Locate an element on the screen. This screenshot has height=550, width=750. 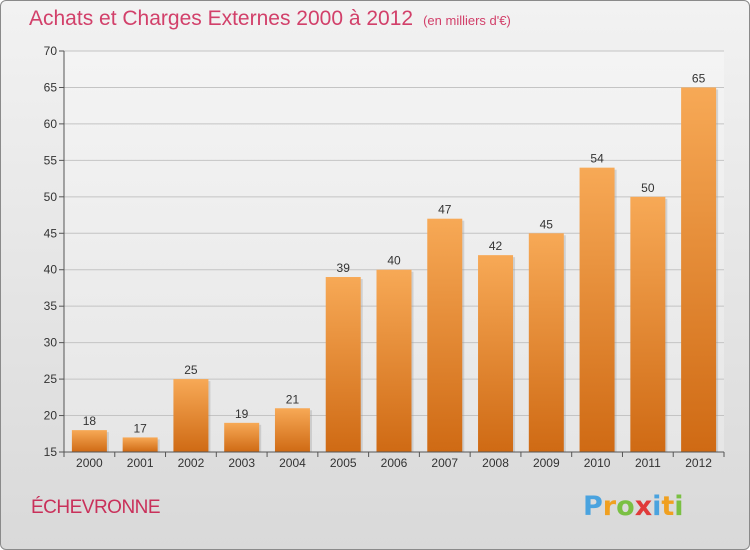
commune-name: ÉCHEVRONNE is located at coordinates (96, 507).